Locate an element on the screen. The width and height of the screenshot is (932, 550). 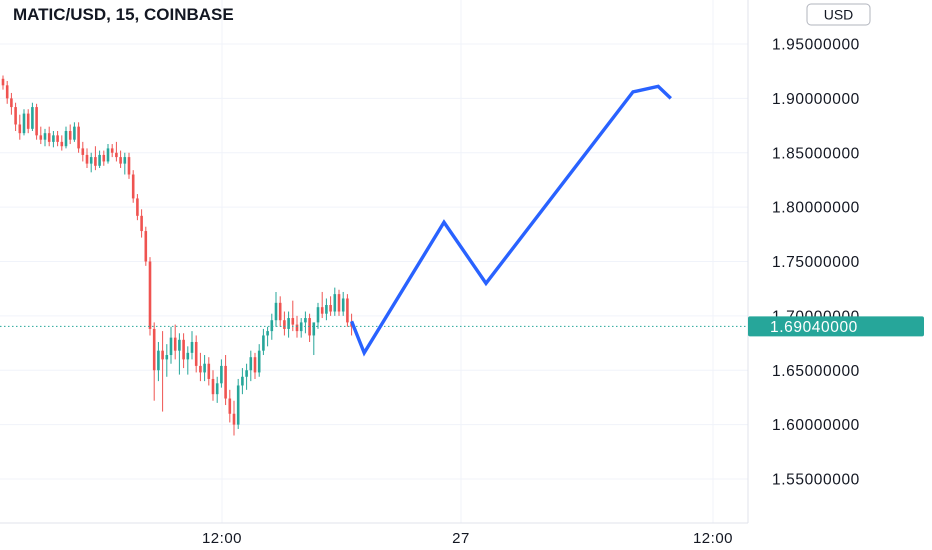
currency-button-label: USD is located at coordinates (839, 15).